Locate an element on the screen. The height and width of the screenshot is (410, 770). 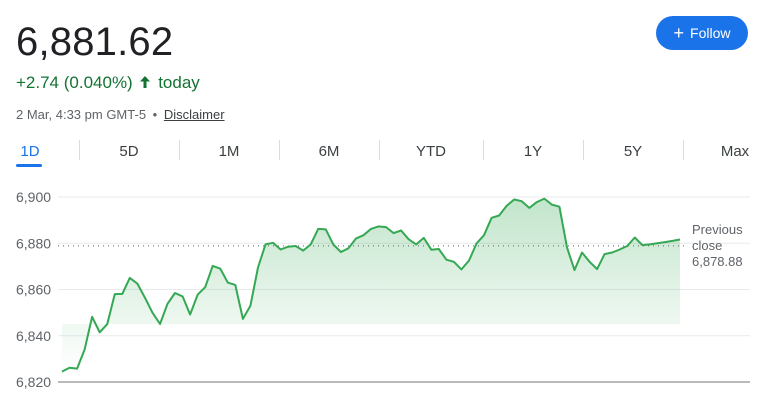
tab-1y: 1Y is located at coordinates (533, 151).